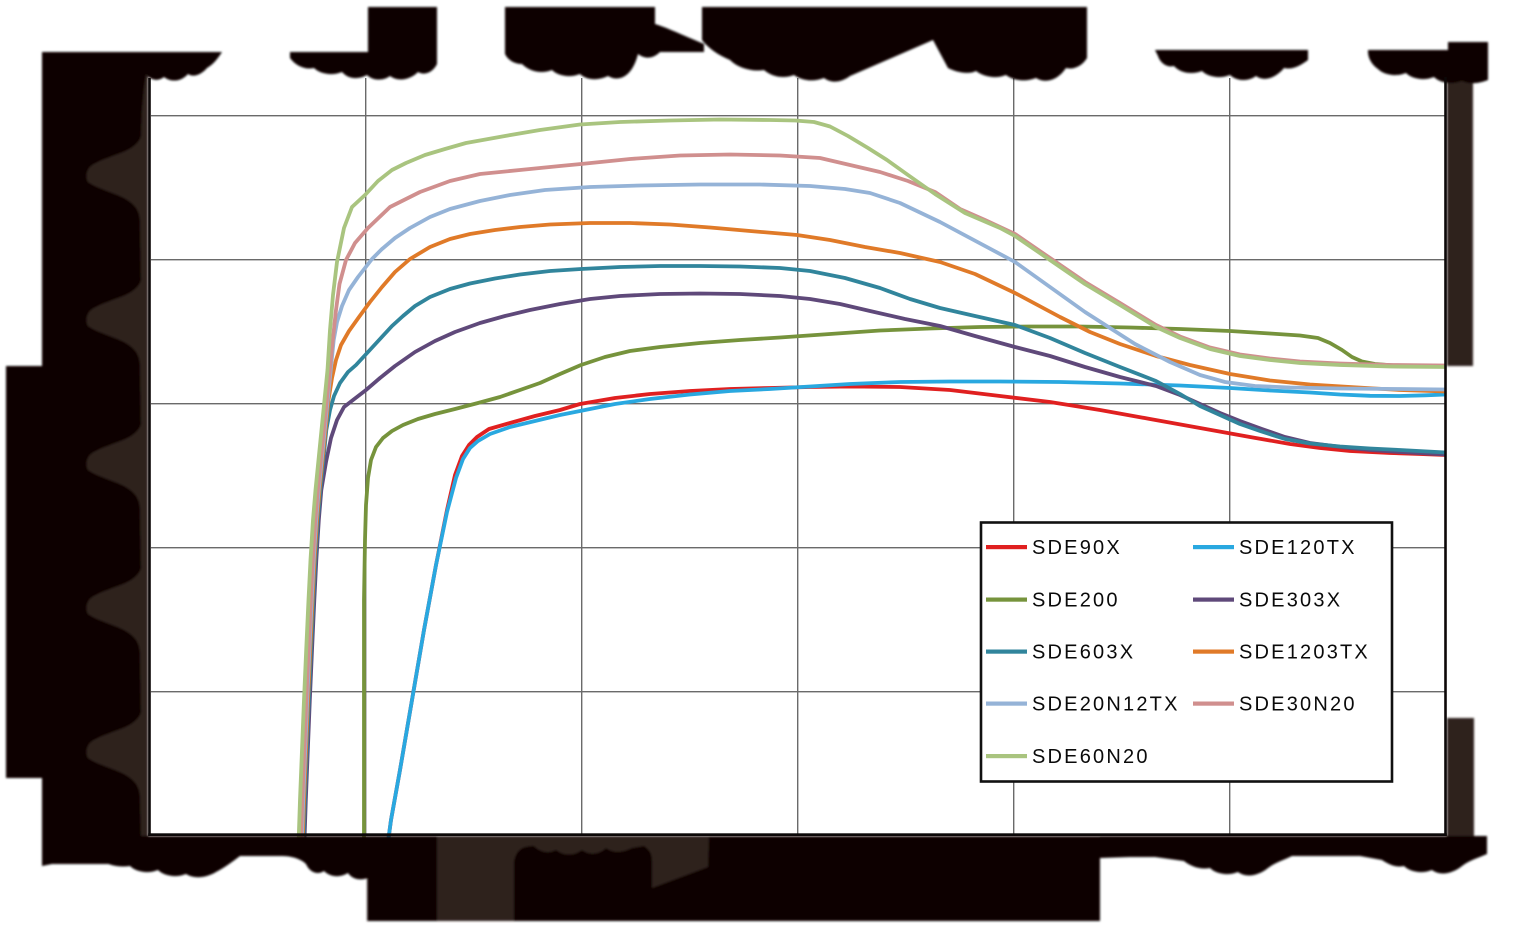 Image resolution: width=1540 pixels, height=933 pixels. What do you see at coordinates (1076, 601) in the screenshot?
I see `svg-text: SDE200` at bounding box center [1076, 601].